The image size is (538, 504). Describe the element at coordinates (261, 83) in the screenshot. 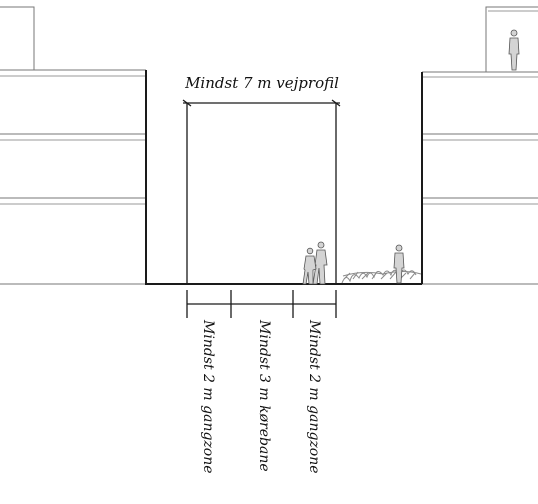

I see `width-label: Mindst 7 m vejprofil` at that location.